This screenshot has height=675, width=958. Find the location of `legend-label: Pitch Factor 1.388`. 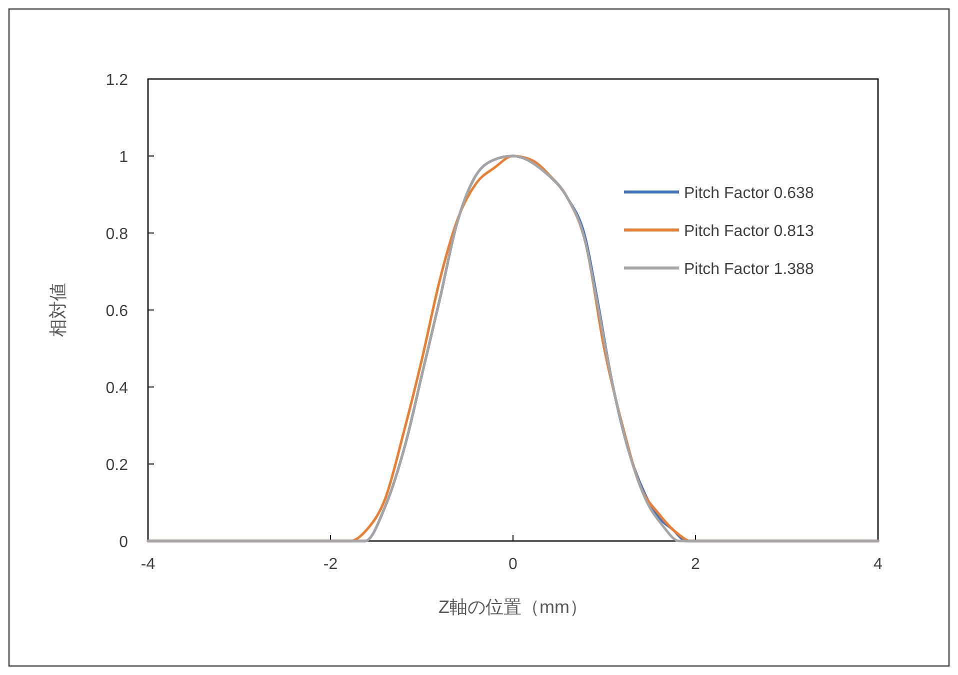

legend-label: Pitch Factor 1.388 is located at coordinates (749, 269).